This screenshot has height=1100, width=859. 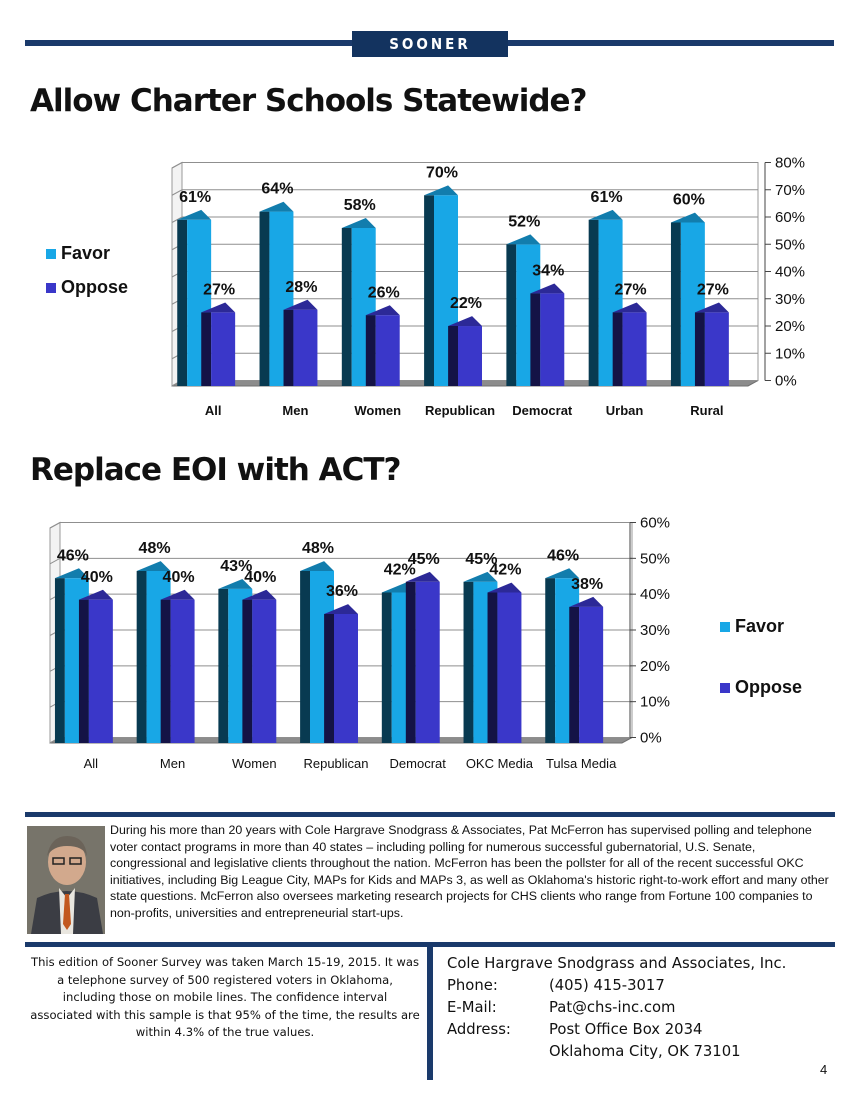 I want to click on data-label-oppose: 34%, so click(x=548, y=270).